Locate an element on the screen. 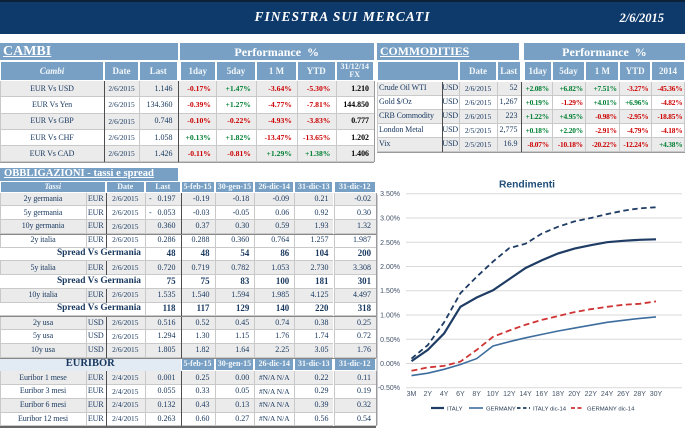  svg-text: 12Y is located at coordinates (509, 394).